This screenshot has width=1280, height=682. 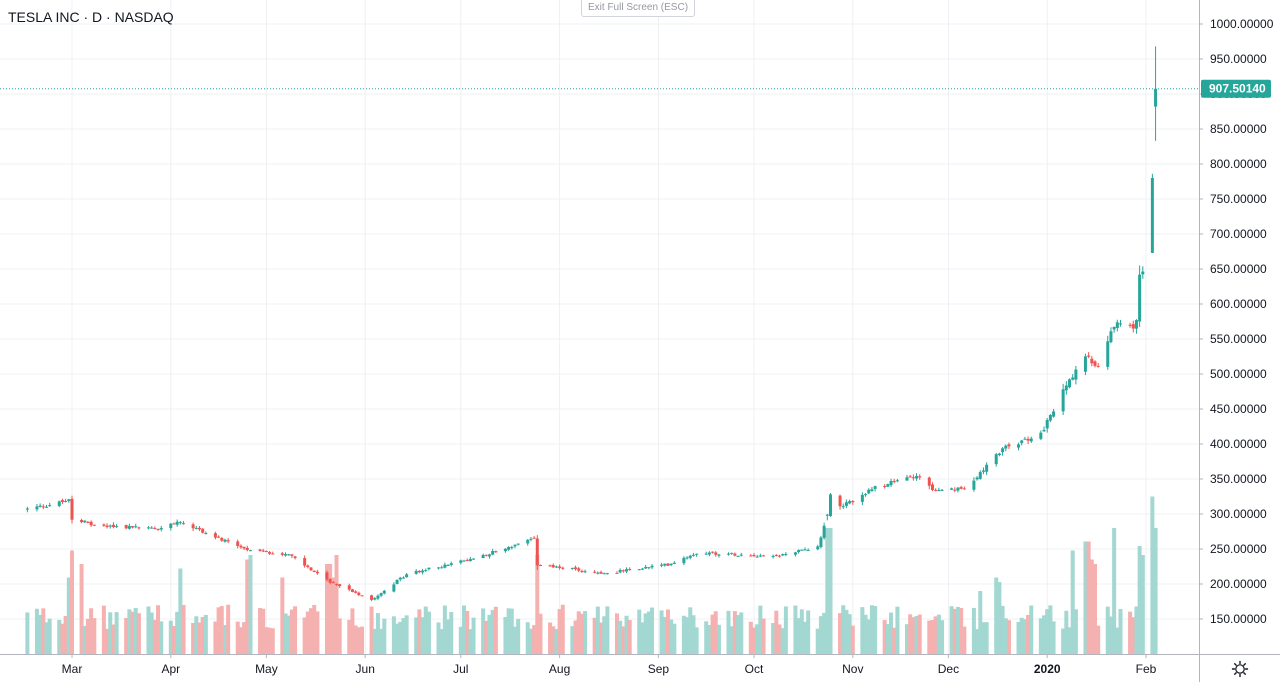 I want to click on price-tick-label: 650.00000, so click(x=1238, y=269).